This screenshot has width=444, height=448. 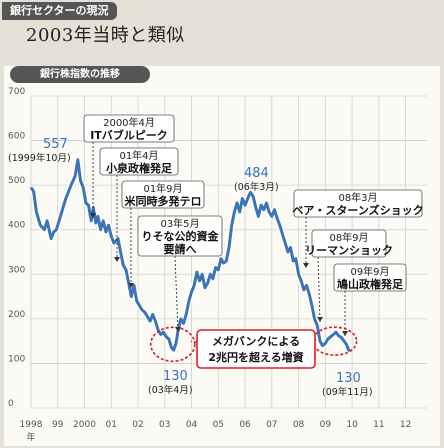 I want to click on callout-arrow-left, so click(x=194, y=341).